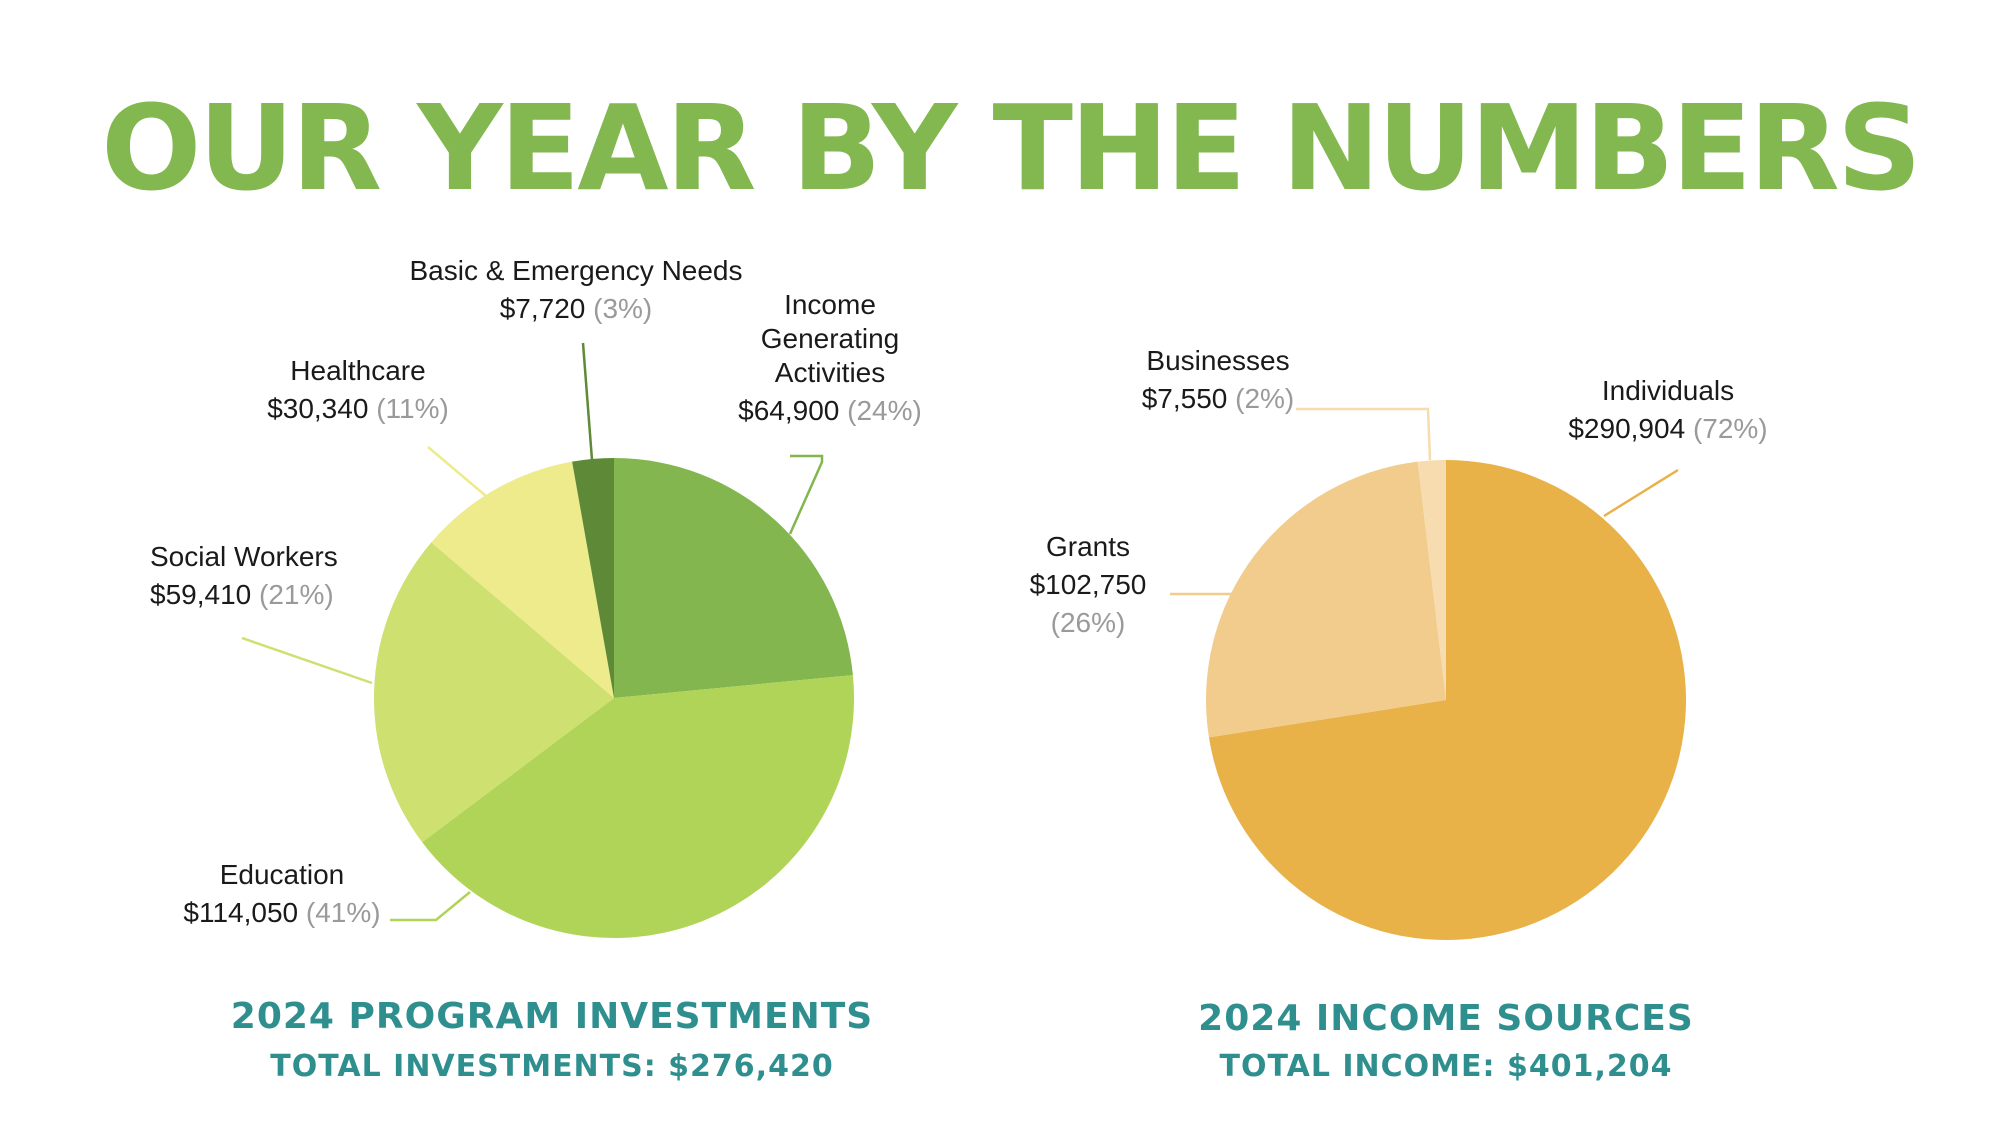  Describe the element at coordinates (357, 370) in the screenshot. I see `slice-name-healthcare: Healthcare` at that location.